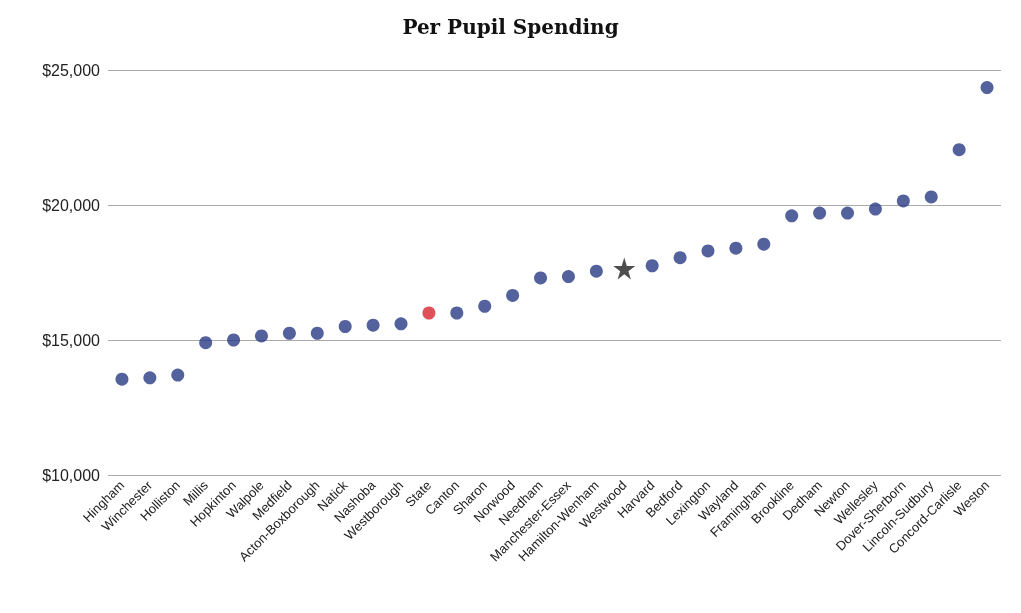 This screenshot has height=613, width=1021. Describe the element at coordinates (510, 27) in the screenshot. I see `chart-title: Per Pupil Spending` at that location.